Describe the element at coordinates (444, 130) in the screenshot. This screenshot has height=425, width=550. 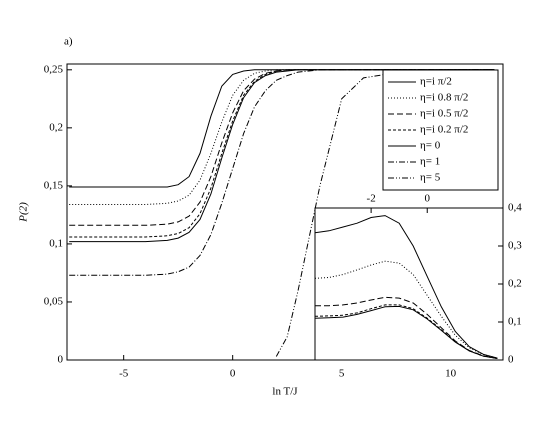
I see `legend-label: η=i 0.2 π/2` at that location.